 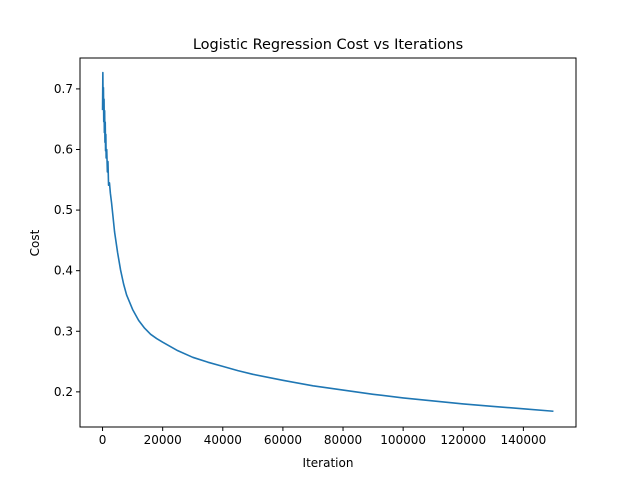 I want to click on x-axis-label: Iteration, so click(x=328, y=463).